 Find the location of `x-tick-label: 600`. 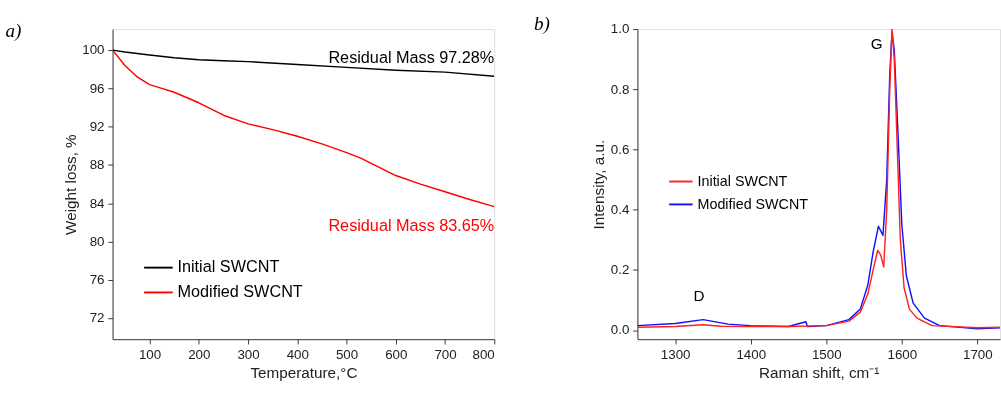

x-tick-label: 600 is located at coordinates (396, 354).